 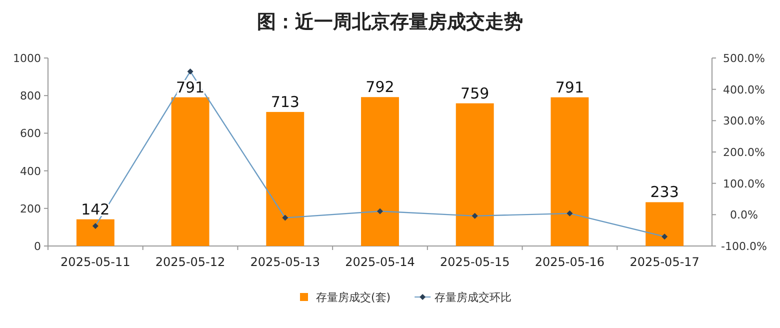 I want to click on y2-tick-label: 300.0%, so click(x=744, y=121).